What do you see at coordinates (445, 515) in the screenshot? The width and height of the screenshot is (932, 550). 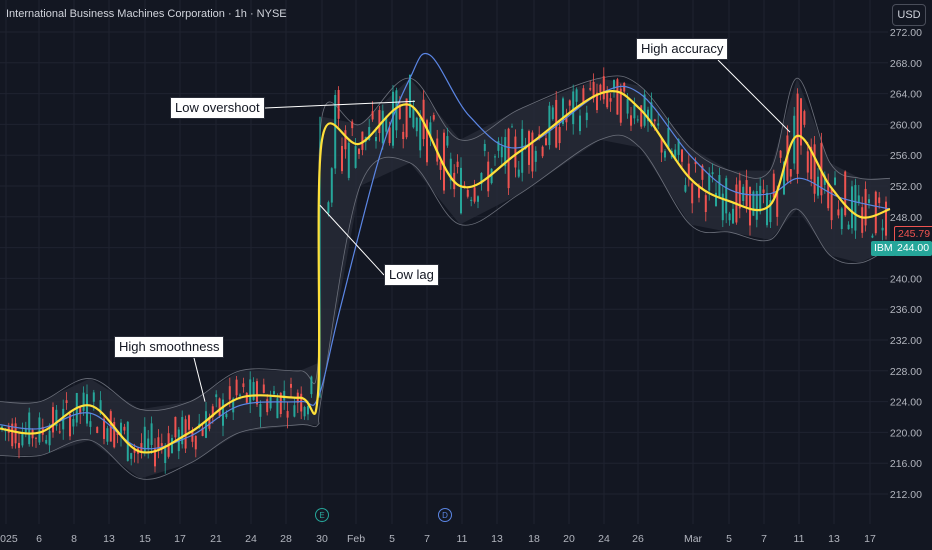 I see `dividend-marker: D` at bounding box center [445, 515].